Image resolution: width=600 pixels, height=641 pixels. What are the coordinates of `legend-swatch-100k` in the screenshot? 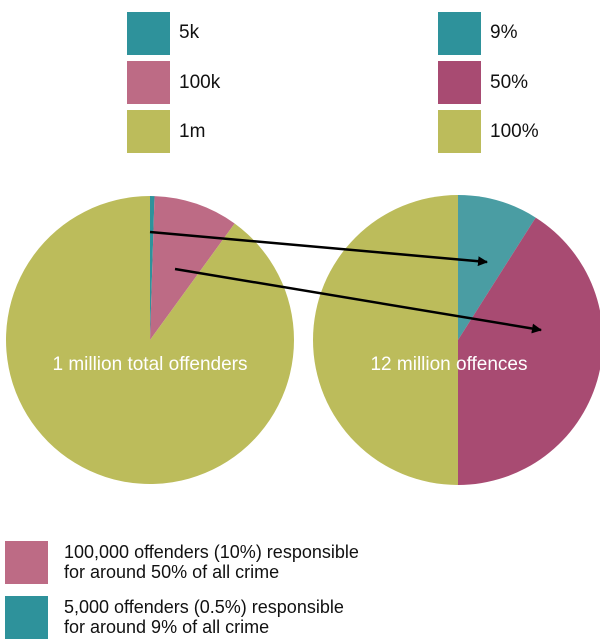 It's located at (148, 82).